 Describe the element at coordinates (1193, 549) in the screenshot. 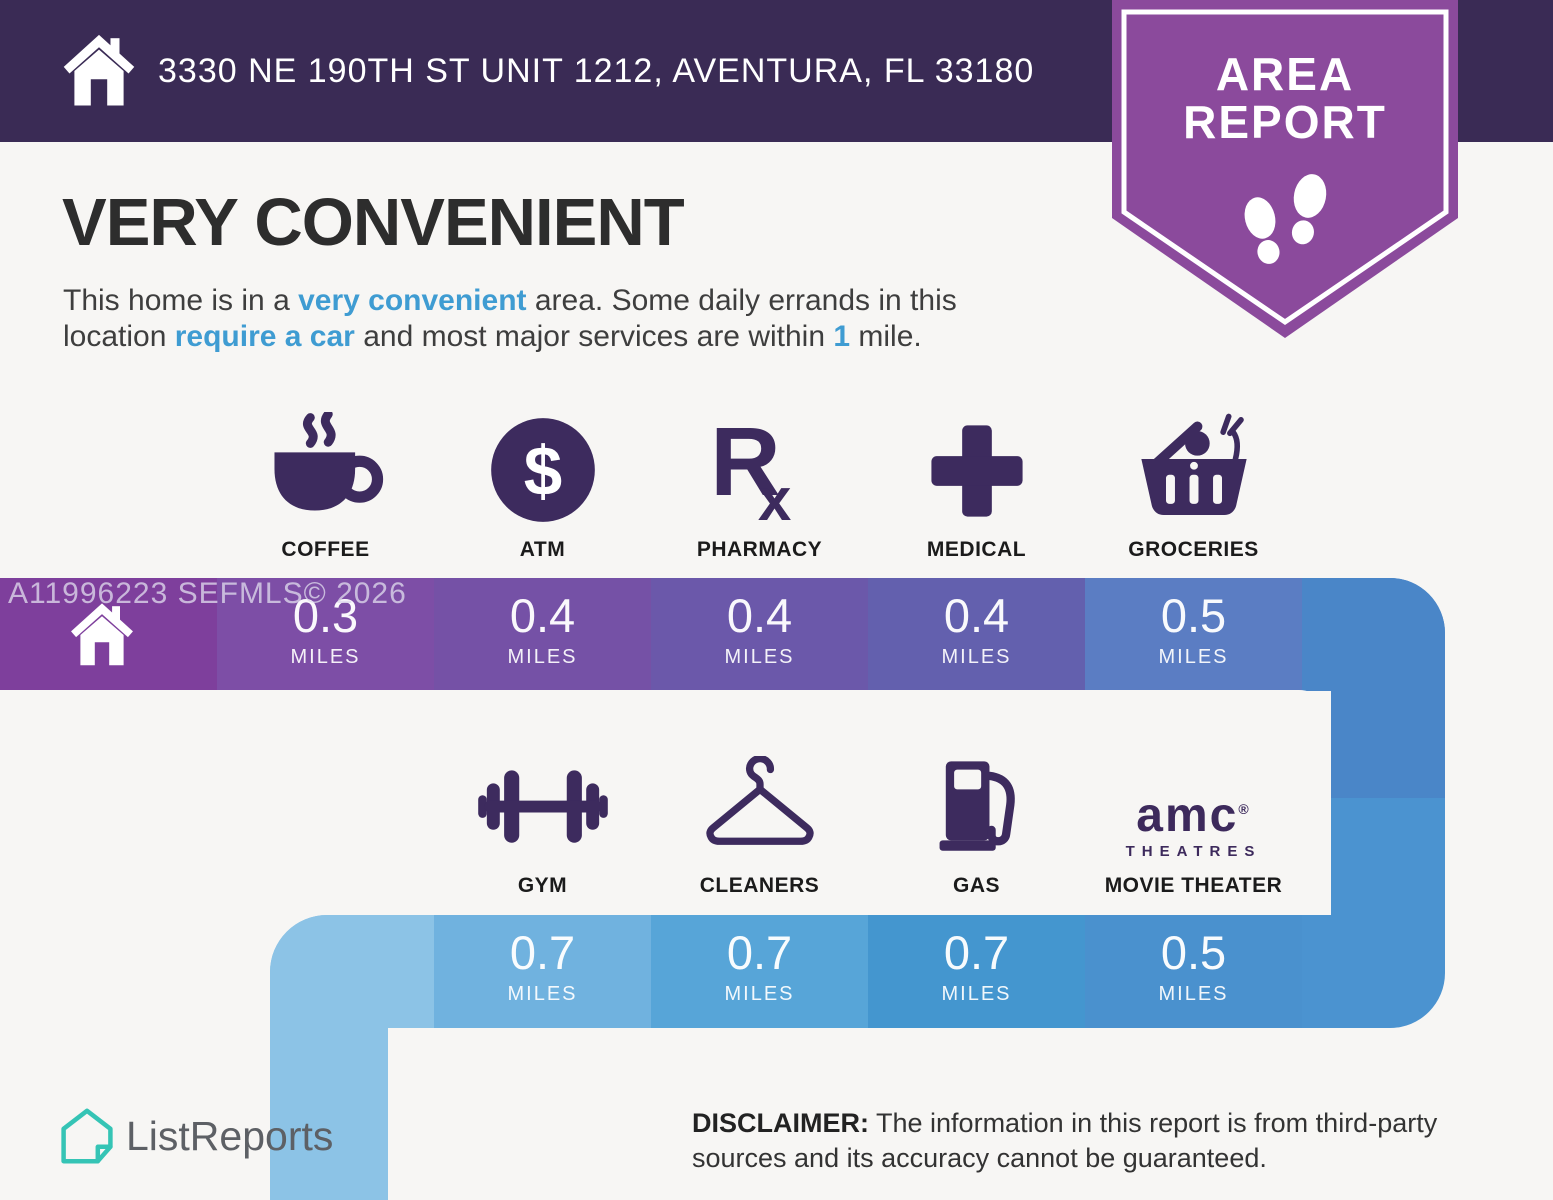

I see `place-label: GROCERIES` at that location.